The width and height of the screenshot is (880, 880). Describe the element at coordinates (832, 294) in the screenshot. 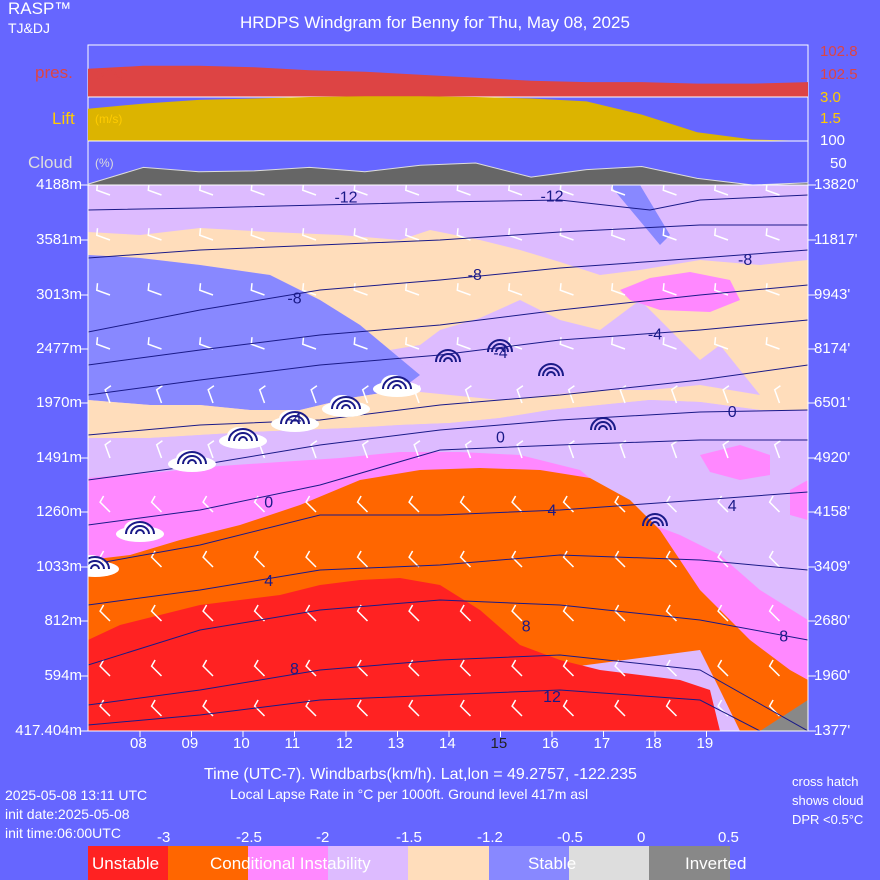

I see `altitude-tick-right: 9943'` at that location.